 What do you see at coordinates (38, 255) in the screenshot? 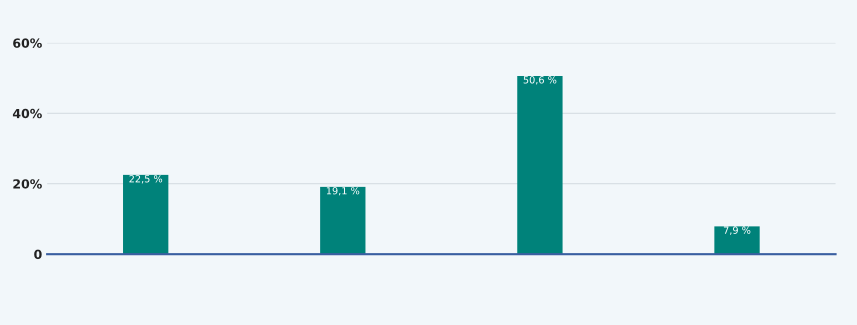
I see `y-tick-label: 0` at bounding box center [38, 255].